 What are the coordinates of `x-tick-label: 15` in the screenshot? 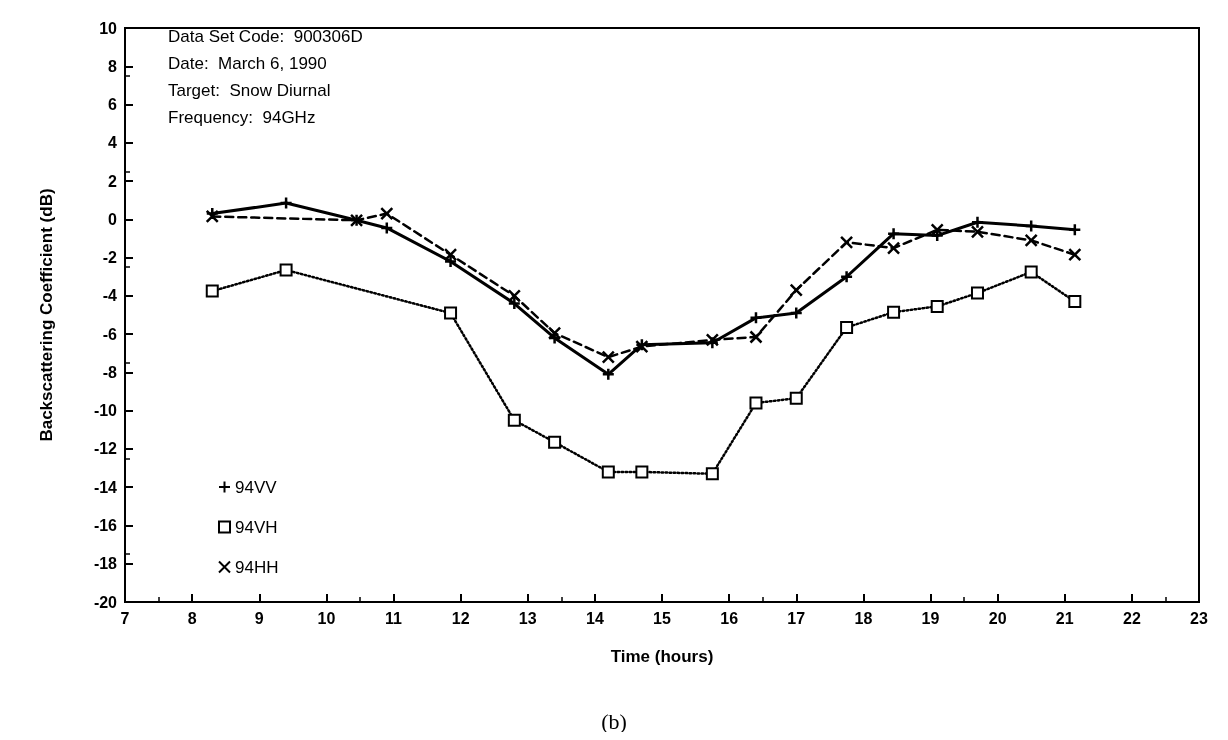 It's located at (662, 618).